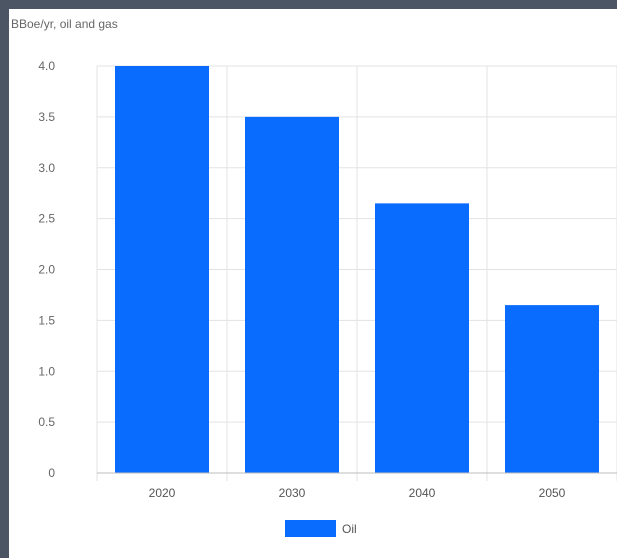 Image resolution: width=617 pixels, height=558 pixels. What do you see at coordinates (422, 338) in the screenshot?
I see `bar-2040` at bounding box center [422, 338].